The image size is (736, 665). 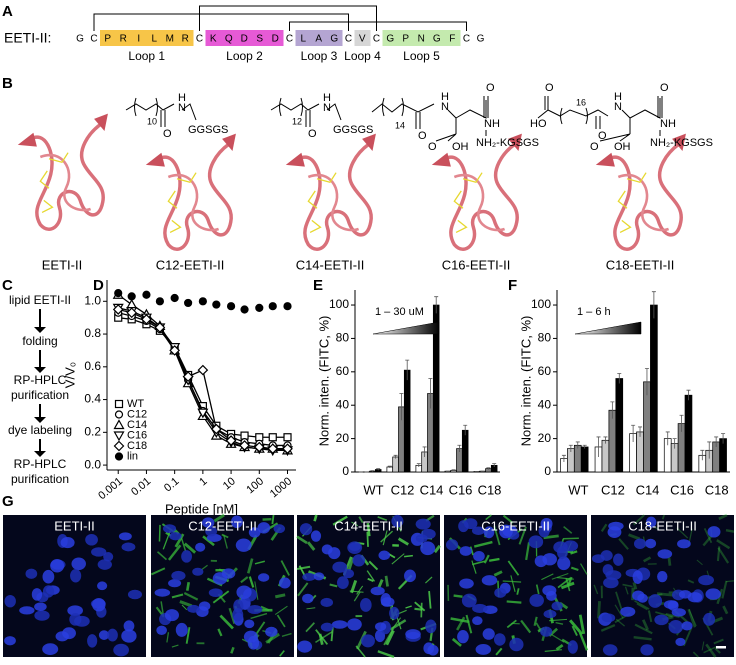 I want to click on y-tick-label: 80, so click(x=343, y=338).